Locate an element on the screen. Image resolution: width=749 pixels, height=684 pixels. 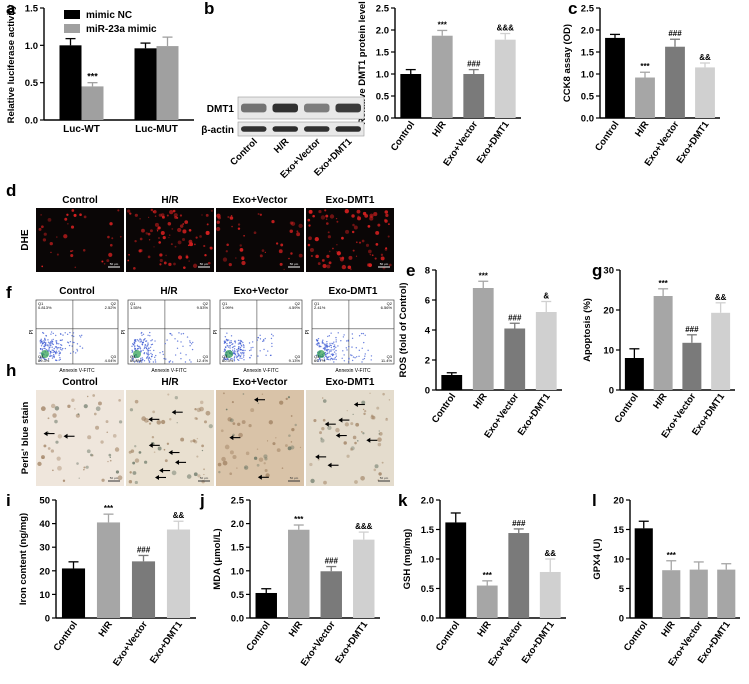
x-tick-label-l: Control is located at coordinates (636, 636).